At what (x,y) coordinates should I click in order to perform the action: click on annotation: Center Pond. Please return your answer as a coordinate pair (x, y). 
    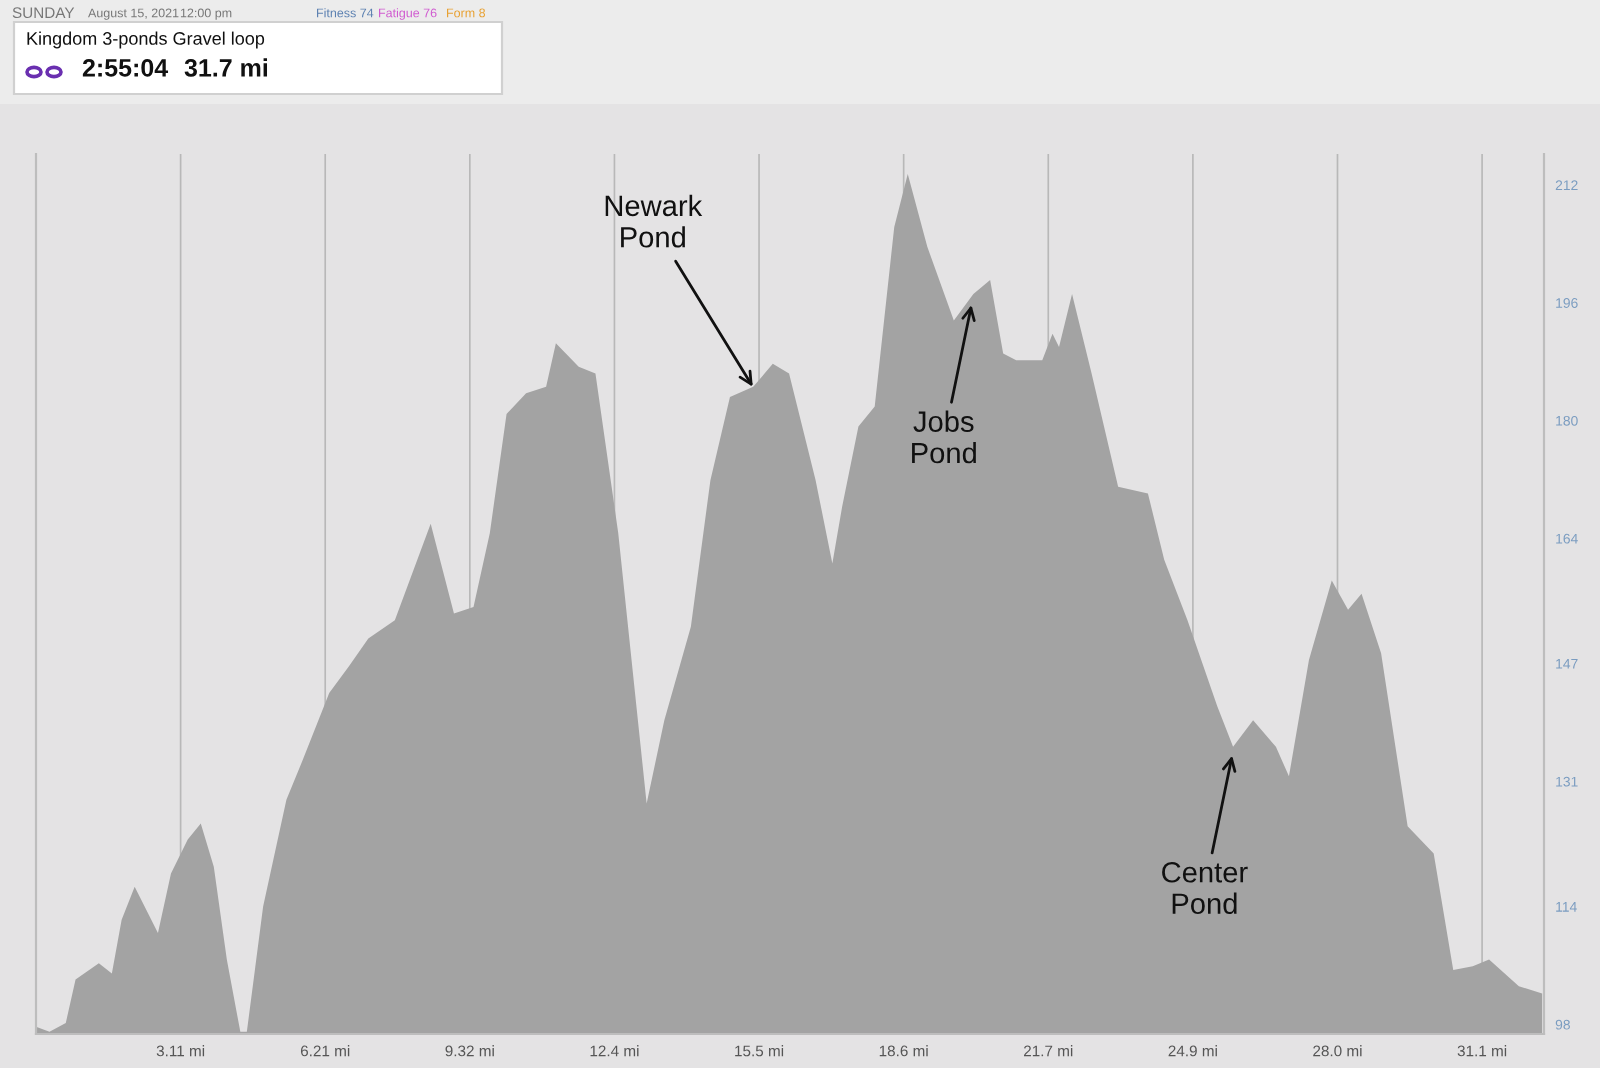
    Looking at the image, I should click on (1205, 888).